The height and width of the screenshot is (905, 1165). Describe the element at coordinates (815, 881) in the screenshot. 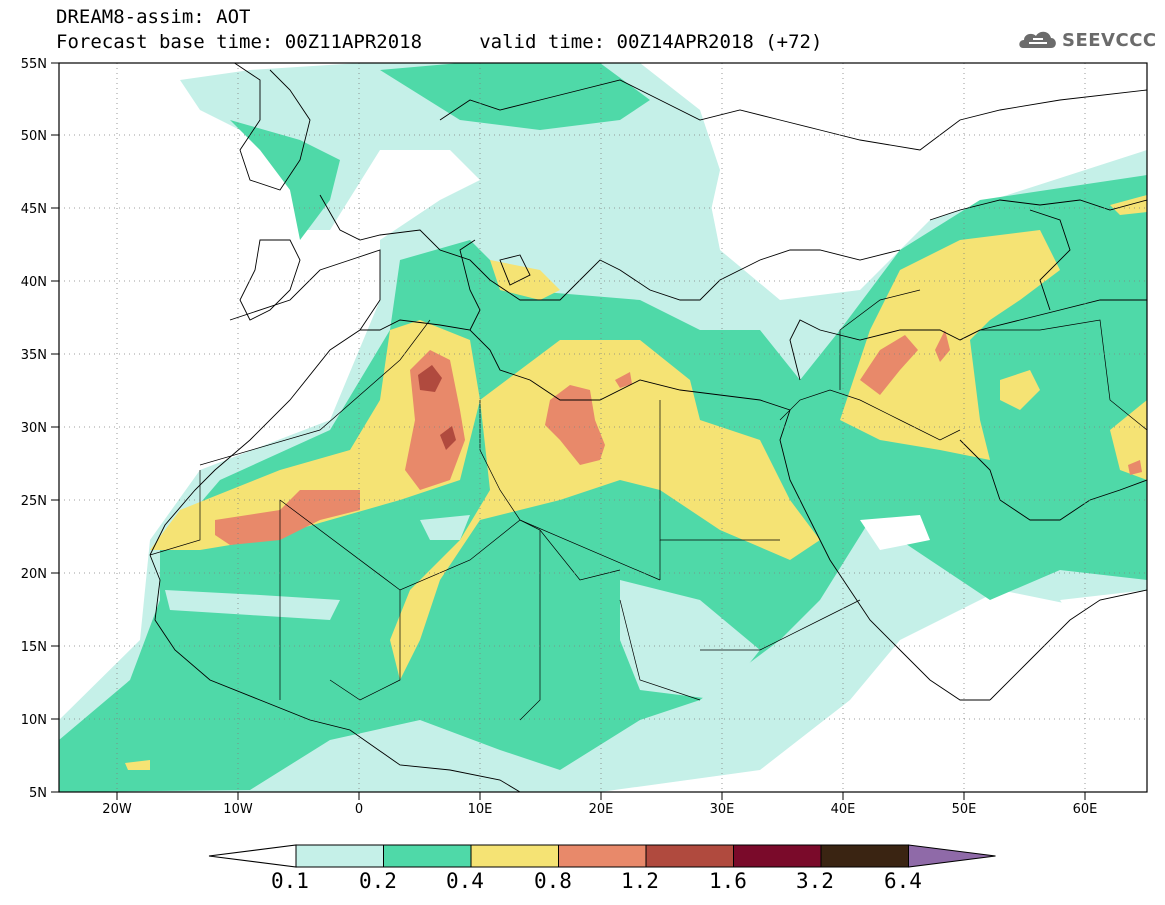

I see `colorbar-label: 3.2` at that location.